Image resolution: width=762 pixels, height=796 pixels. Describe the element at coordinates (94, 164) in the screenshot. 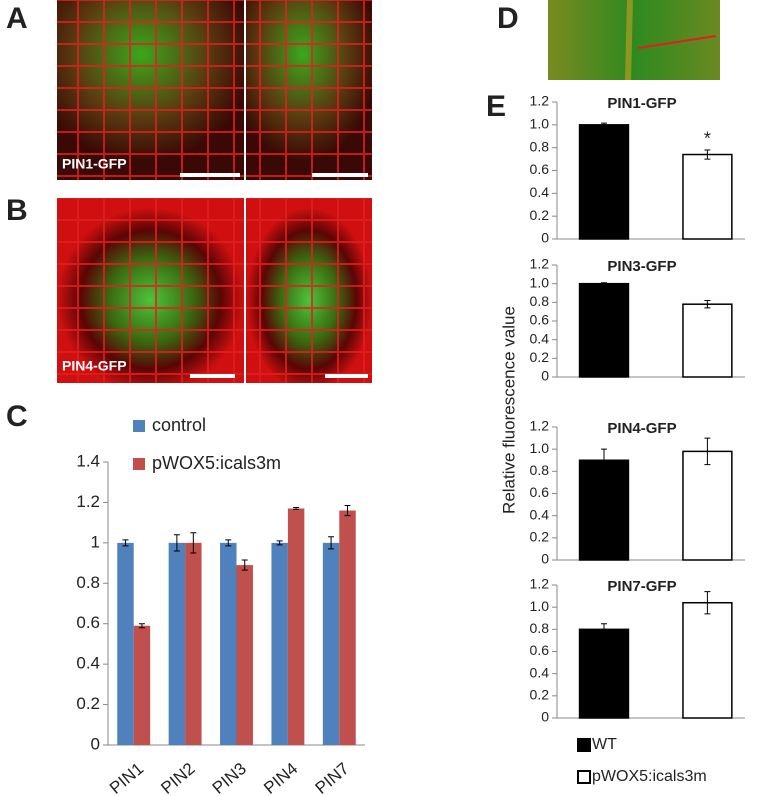

I see `image-label: PIN1-GFP` at that location.